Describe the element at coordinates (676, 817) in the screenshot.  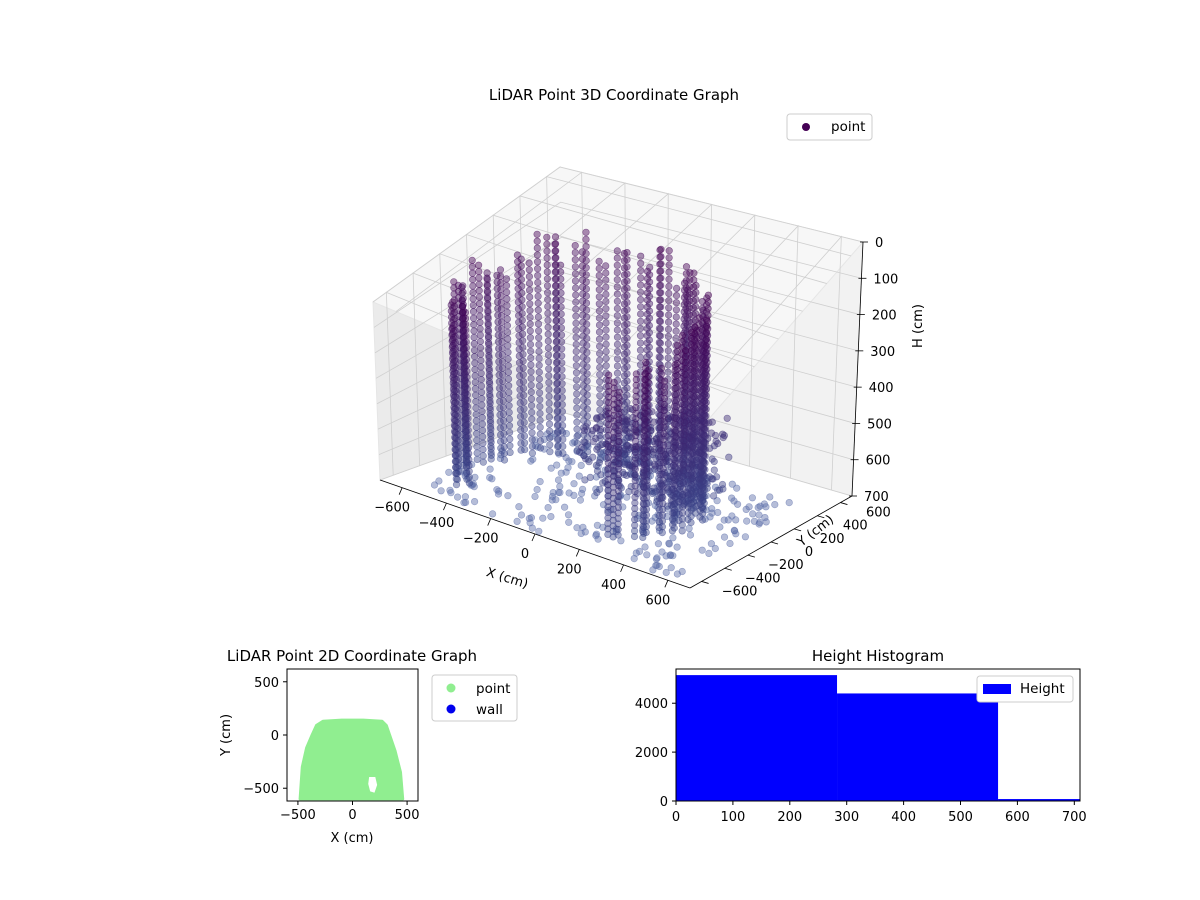
I see `x-tick-label: 0` at that location.